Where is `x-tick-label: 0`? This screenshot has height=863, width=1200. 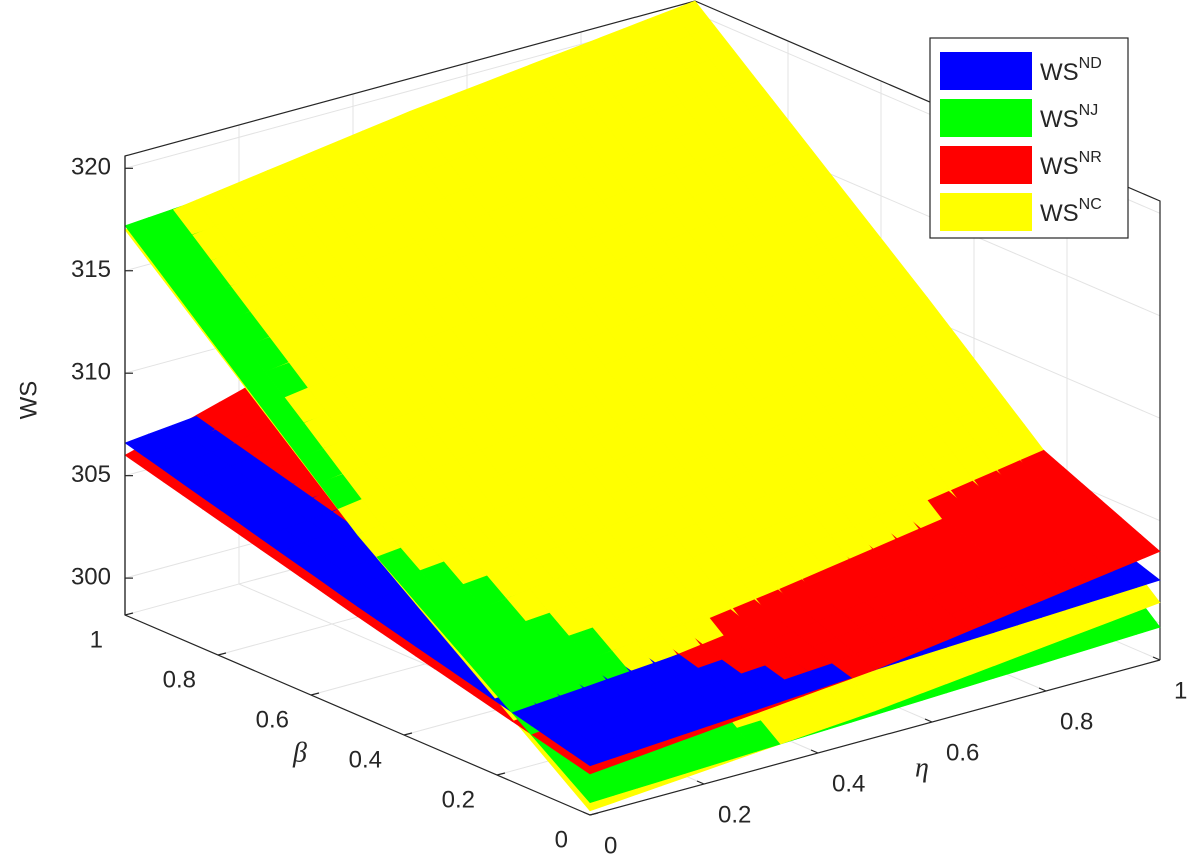 x-tick-label: 0 is located at coordinates (610, 845).